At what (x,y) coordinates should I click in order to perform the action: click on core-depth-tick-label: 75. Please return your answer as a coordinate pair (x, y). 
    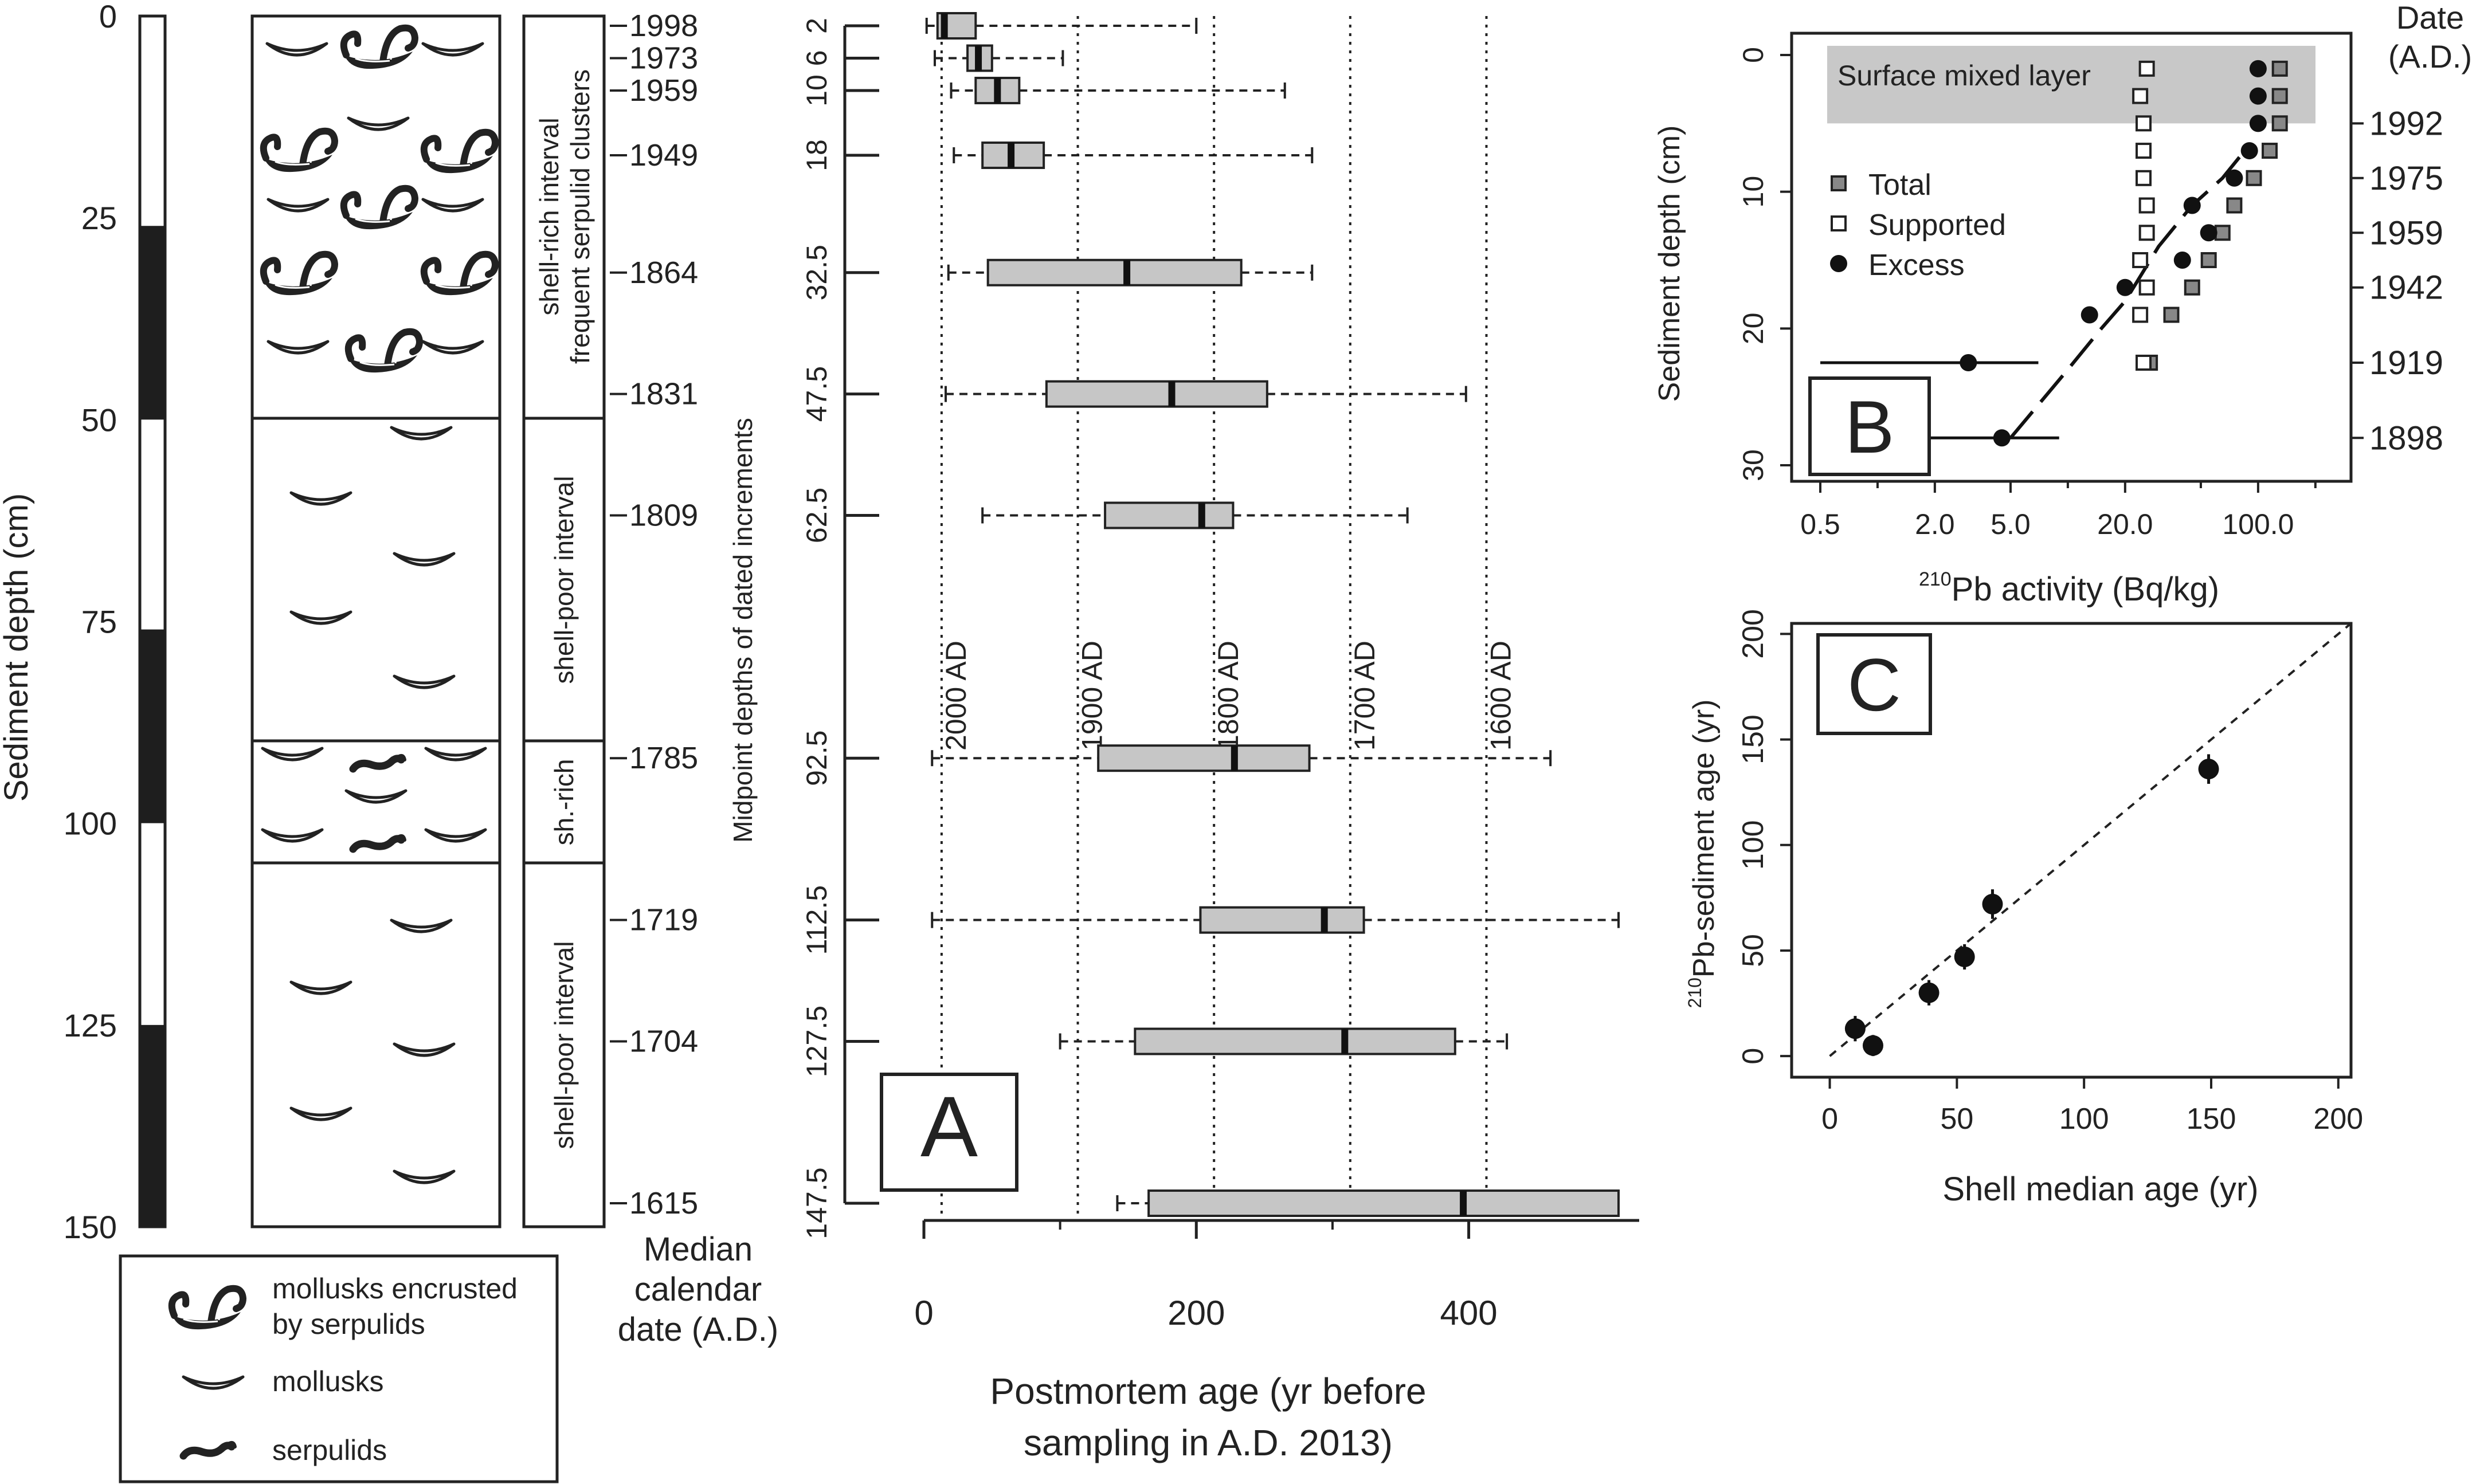
    Looking at the image, I should click on (99, 622).